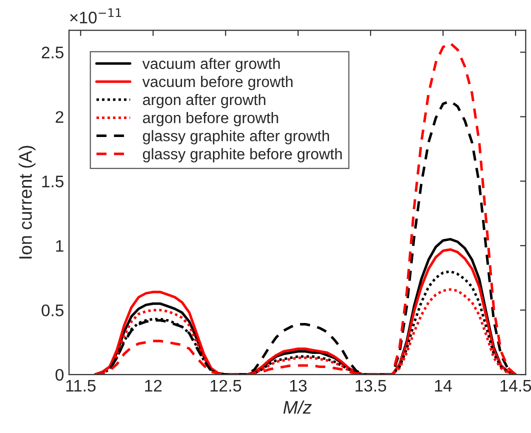 Image resolution: width=531 pixels, height=433 pixels. What do you see at coordinates (297, 407) in the screenshot?
I see `x-axis-title: M/z` at bounding box center [297, 407].